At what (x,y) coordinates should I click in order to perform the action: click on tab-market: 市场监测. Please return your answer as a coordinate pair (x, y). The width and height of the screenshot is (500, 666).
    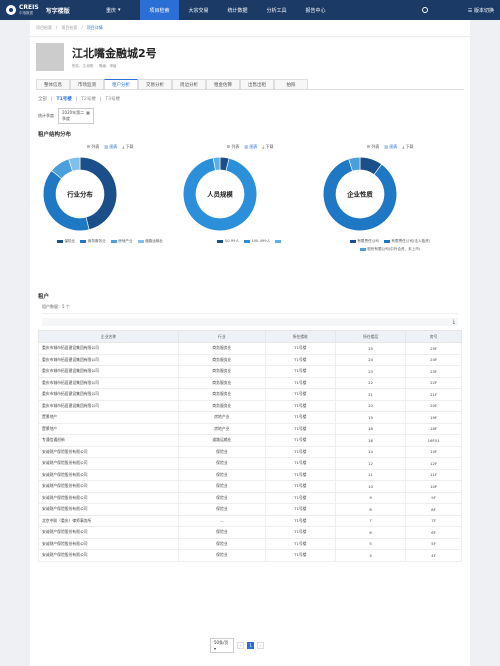
    Looking at the image, I should click on (87, 84).